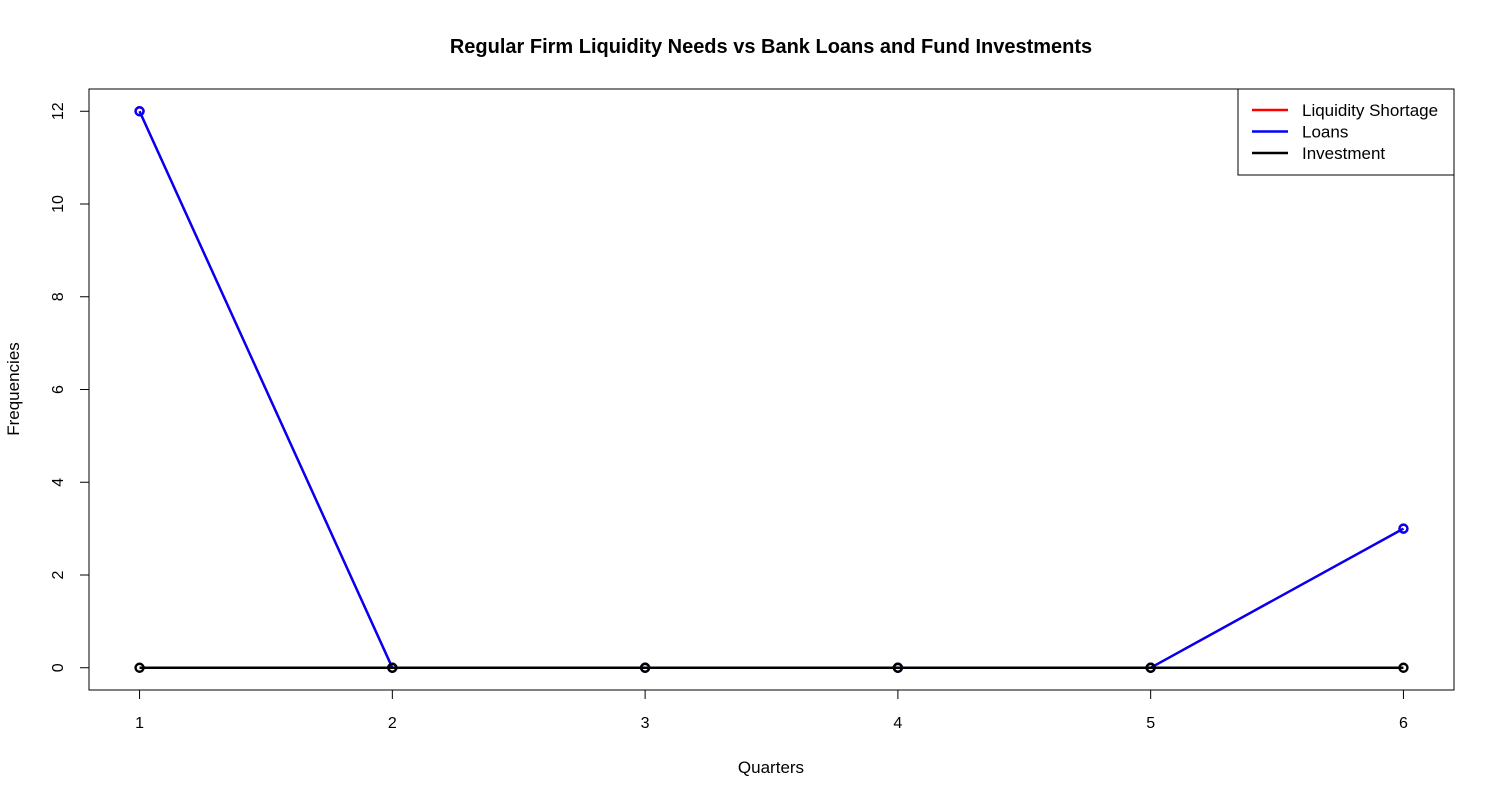 Image resolution: width=1500 pixels, height=800 pixels. Describe the element at coordinates (897, 723) in the screenshot. I see `x-tick-label: 4` at that location.